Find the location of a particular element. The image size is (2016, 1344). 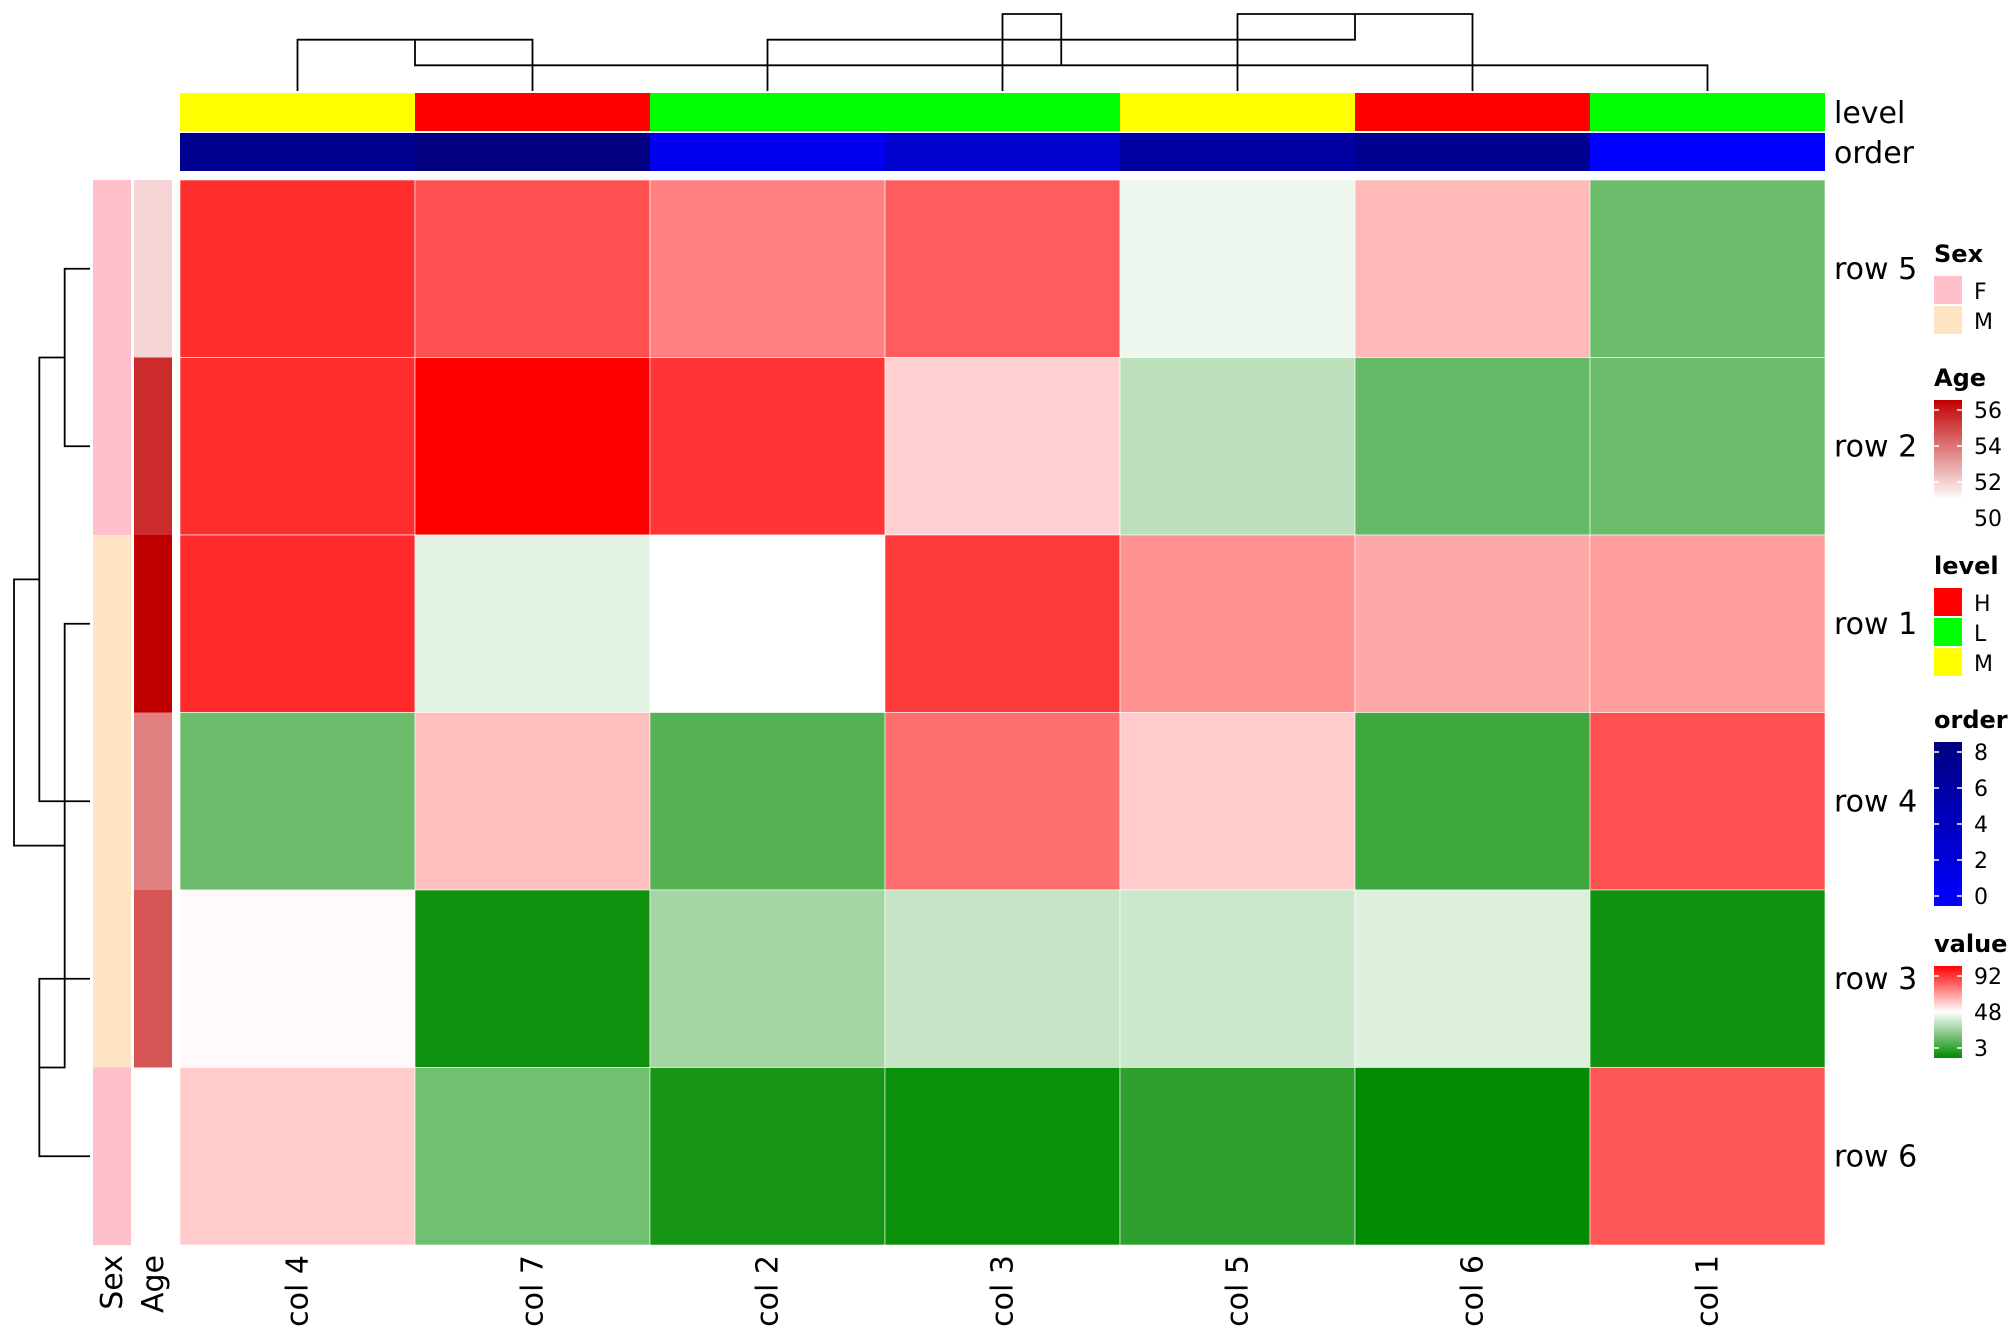

row-label: row 1 is located at coordinates (1875, 624).